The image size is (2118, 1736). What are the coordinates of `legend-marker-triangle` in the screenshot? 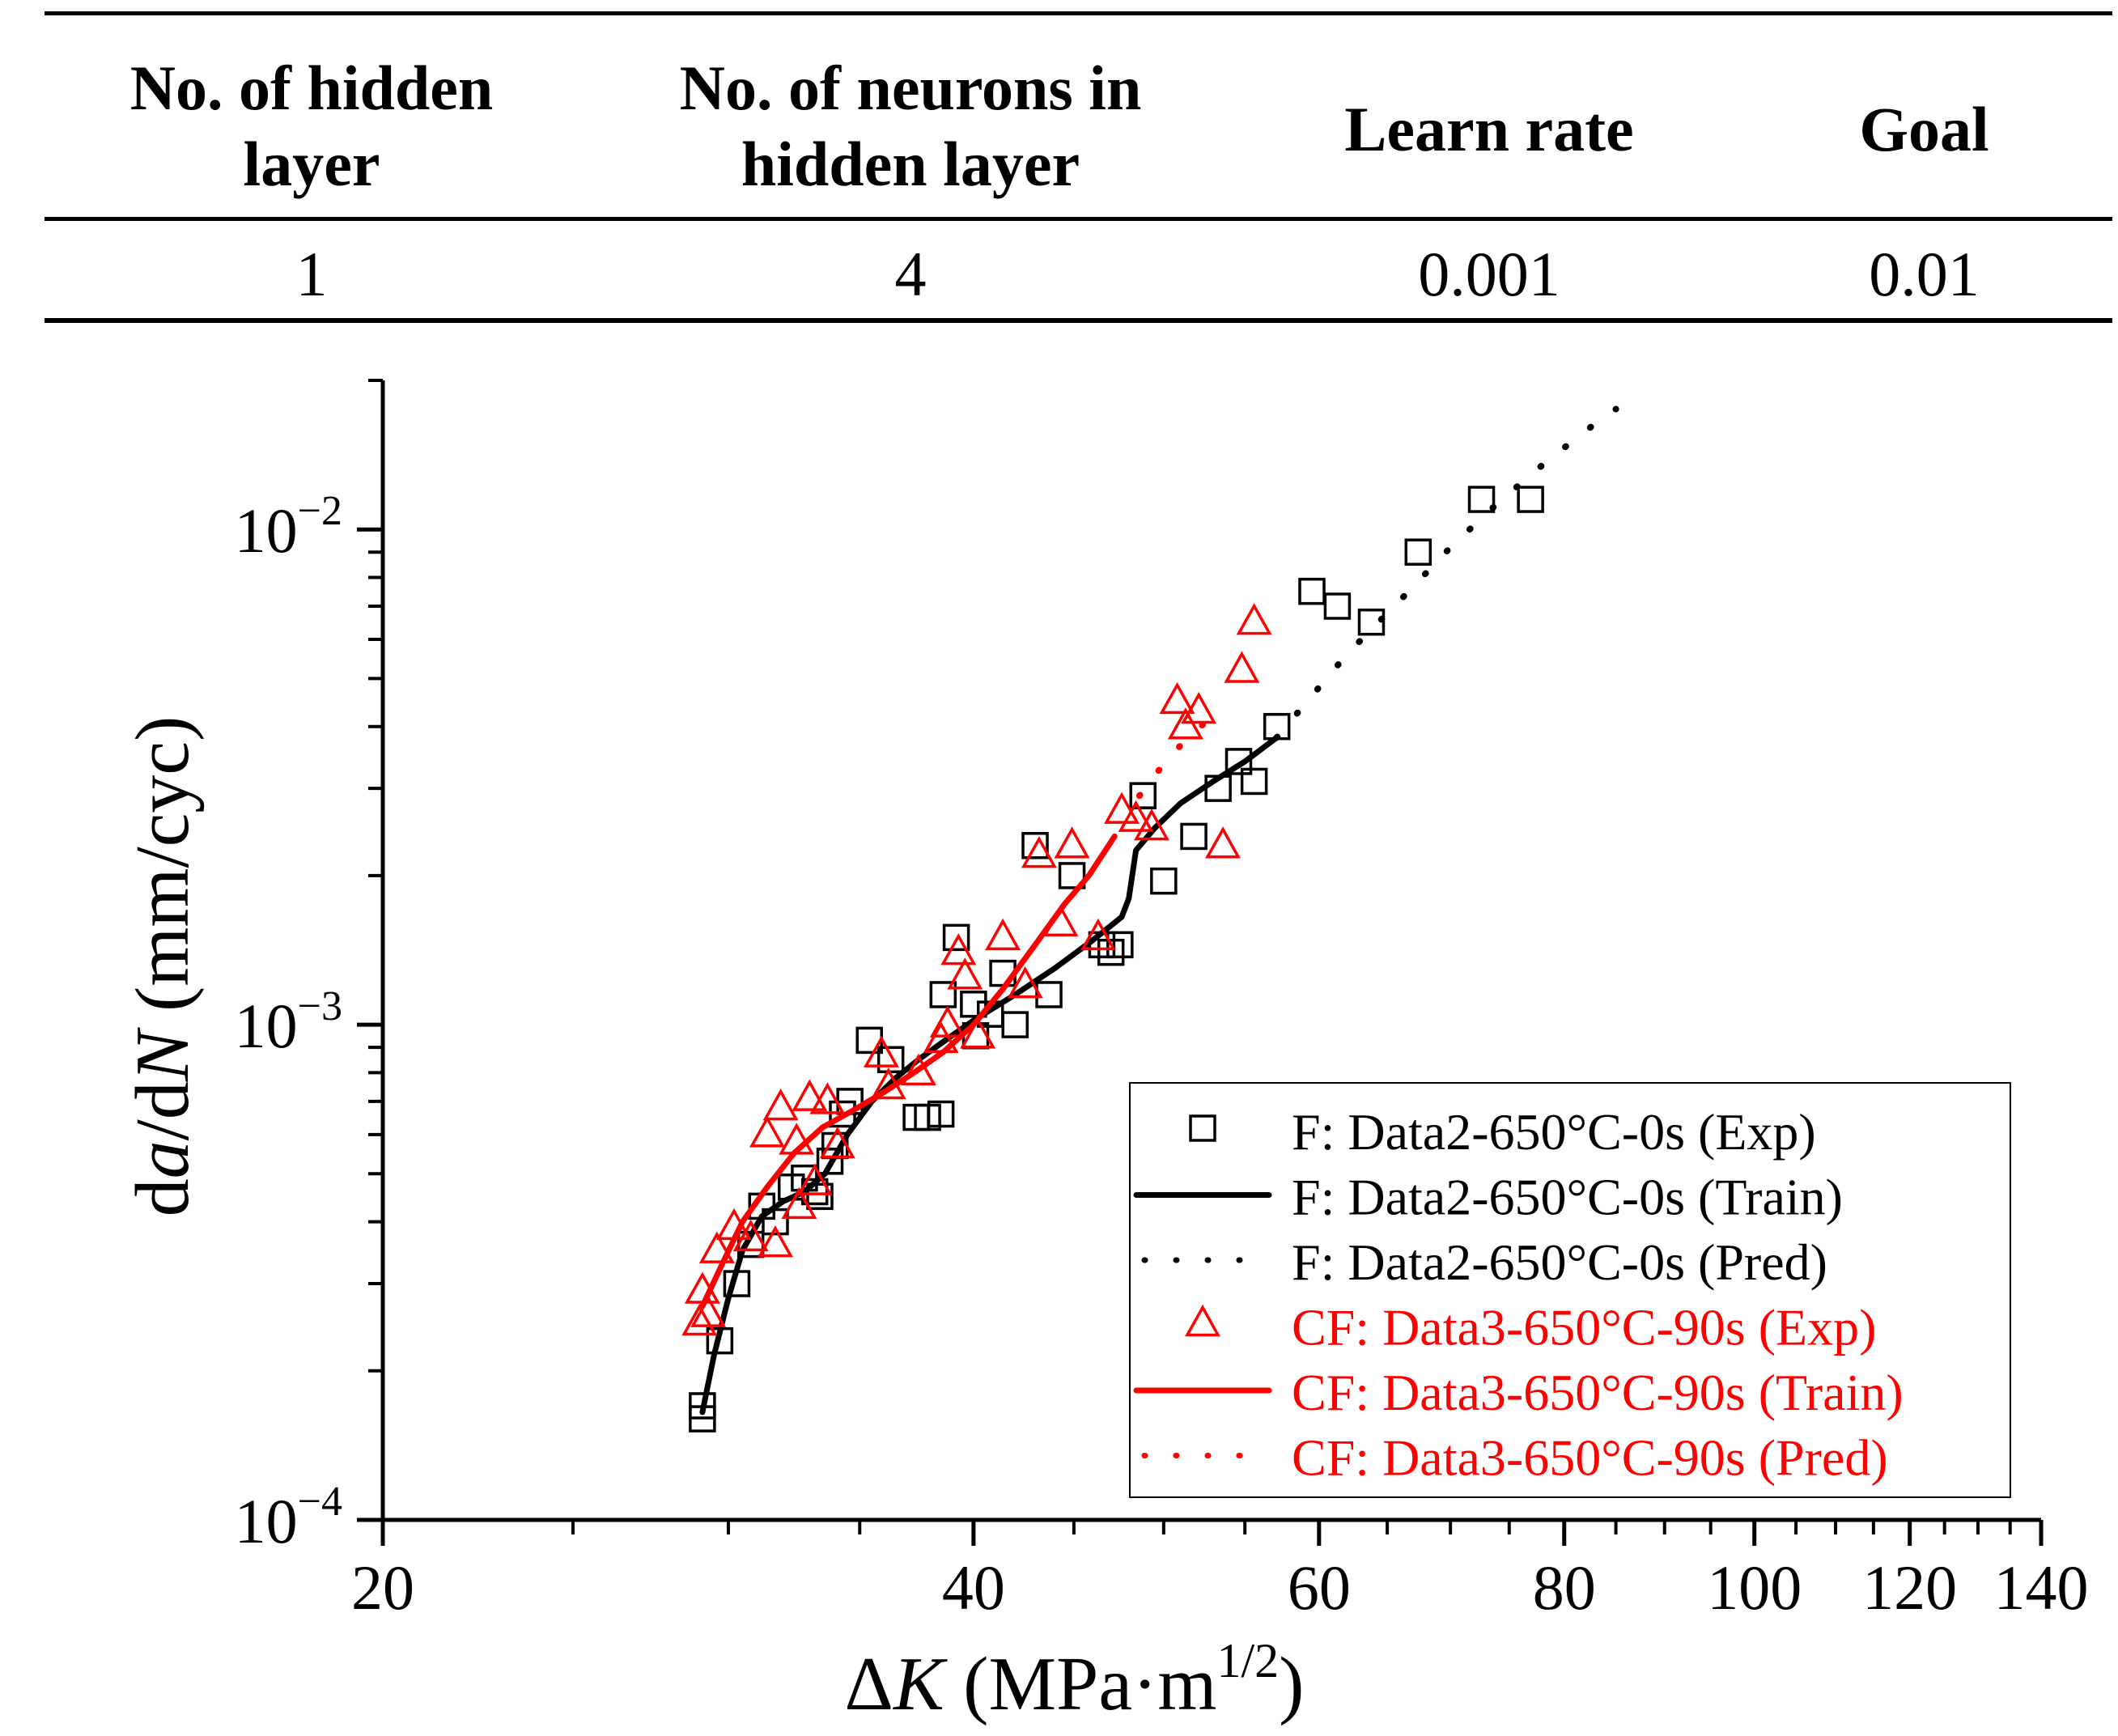 It's located at (1202, 1320).